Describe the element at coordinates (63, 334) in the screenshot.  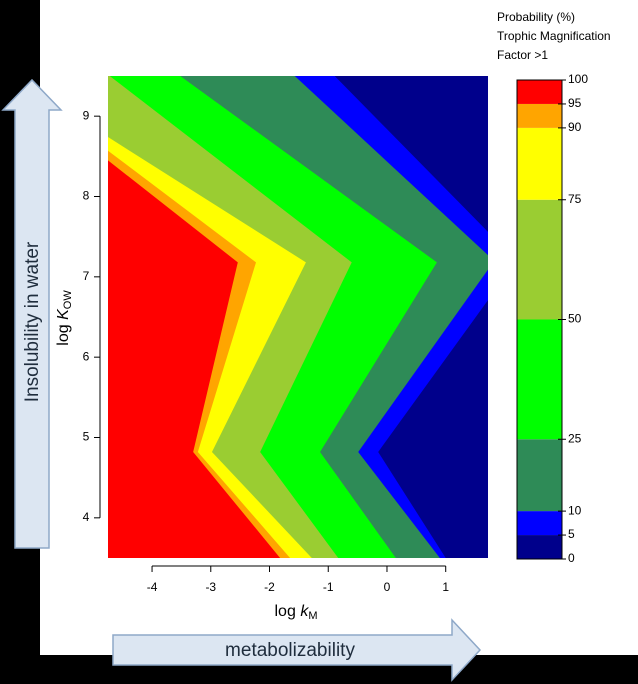
I see `y-label-text: log` at that location.